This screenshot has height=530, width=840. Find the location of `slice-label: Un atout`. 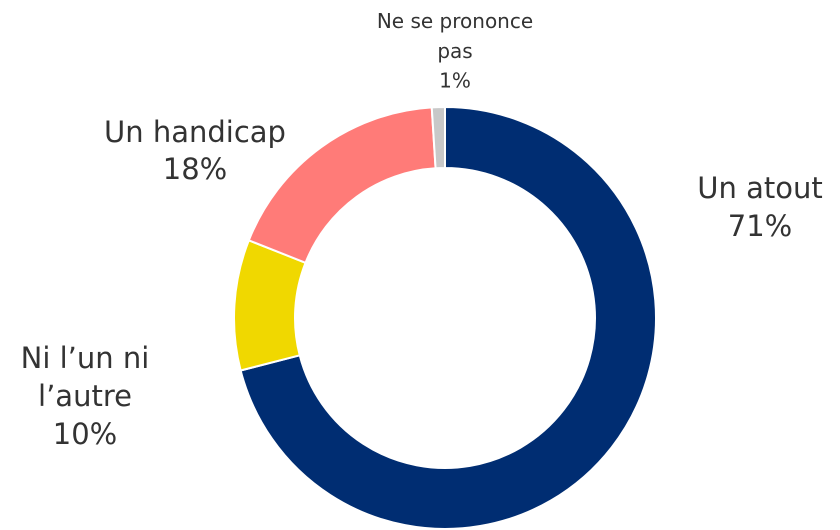

slice-label: Un atout is located at coordinates (759, 188).